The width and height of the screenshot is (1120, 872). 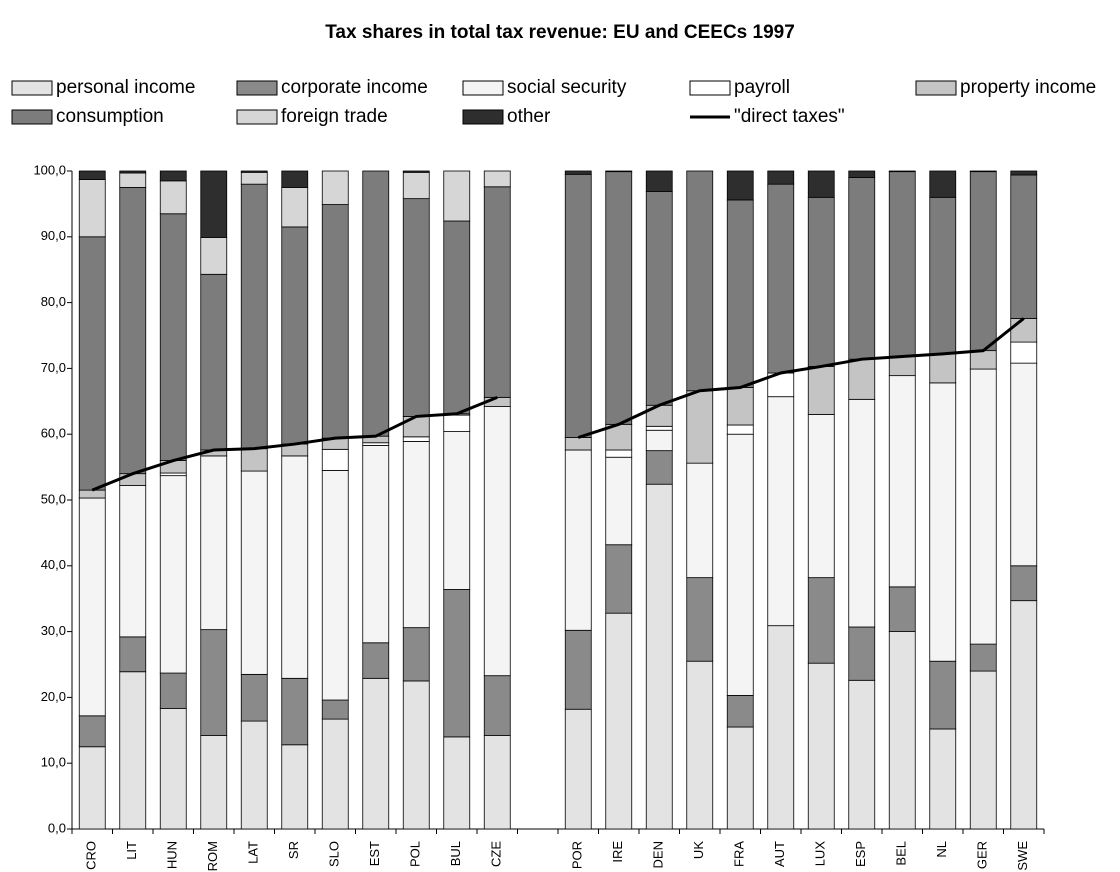 I want to click on x-tick-label: CRO, so click(x=91, y=855).